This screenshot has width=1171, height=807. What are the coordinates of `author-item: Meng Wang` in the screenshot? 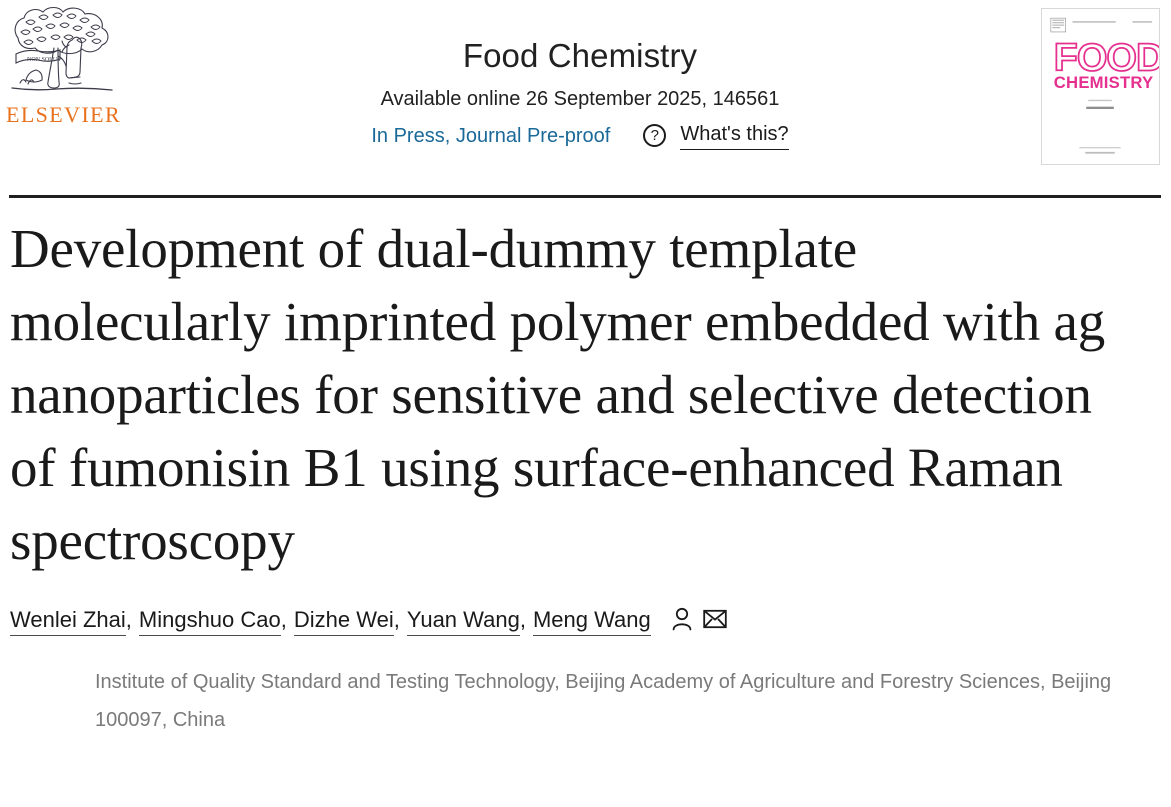 It's located at (595, 620).